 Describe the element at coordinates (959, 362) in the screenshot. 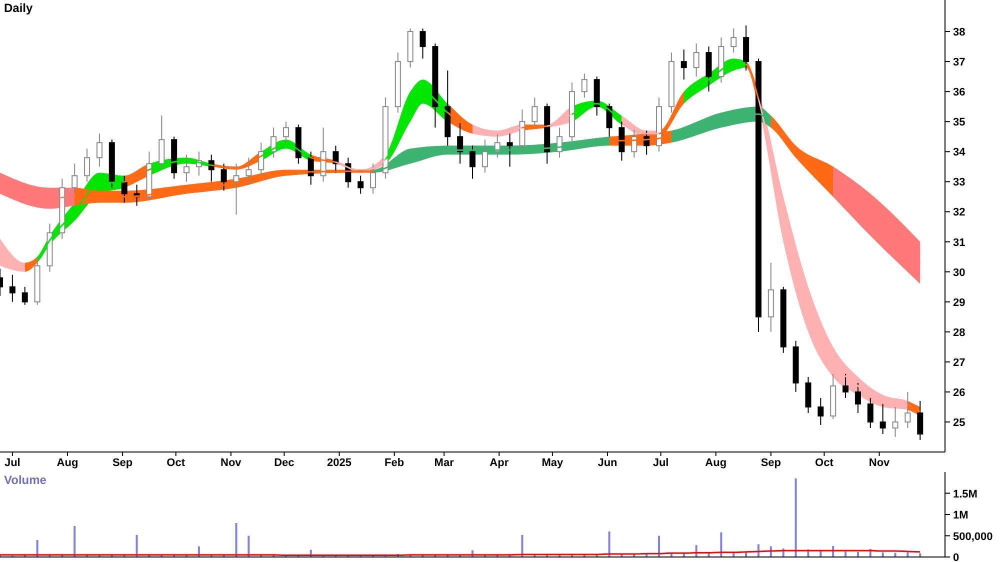

I see `y-tick-label: 27` at that location.